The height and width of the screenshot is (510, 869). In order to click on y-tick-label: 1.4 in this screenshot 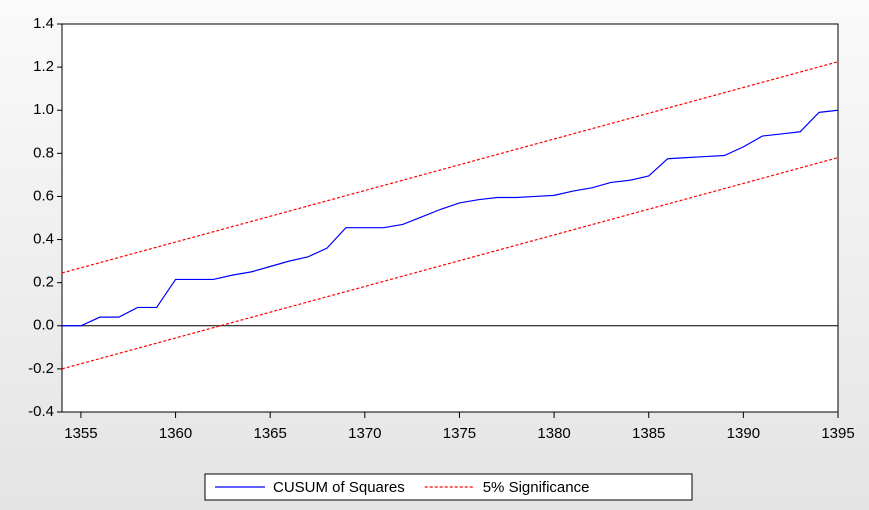, I will do `click(43, 23)`.